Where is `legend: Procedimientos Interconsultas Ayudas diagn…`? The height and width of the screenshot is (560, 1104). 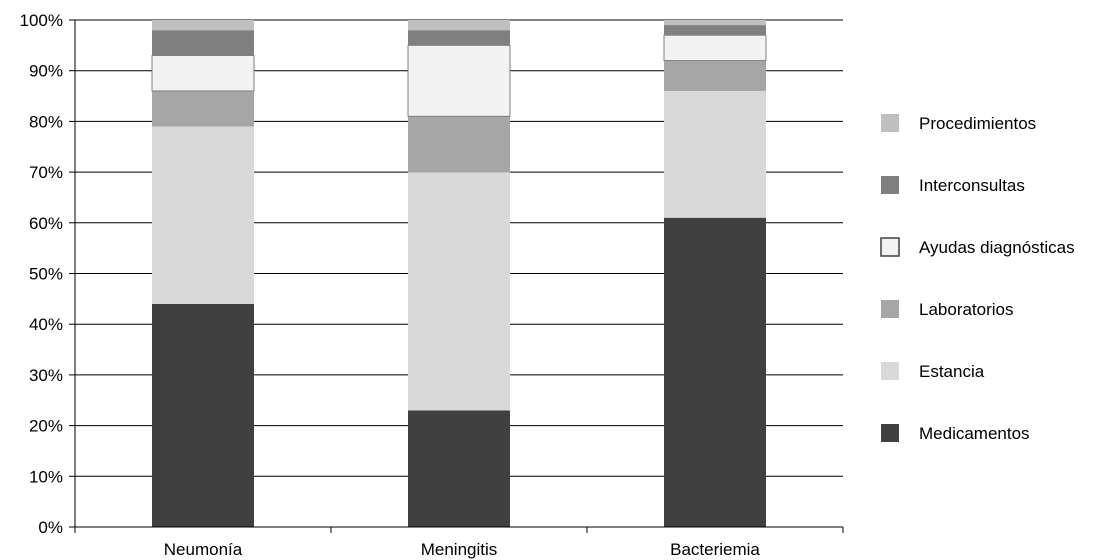 legend: Procedimientos Interconsultas Ayudas diagn… is located at coordinates (977, 278).